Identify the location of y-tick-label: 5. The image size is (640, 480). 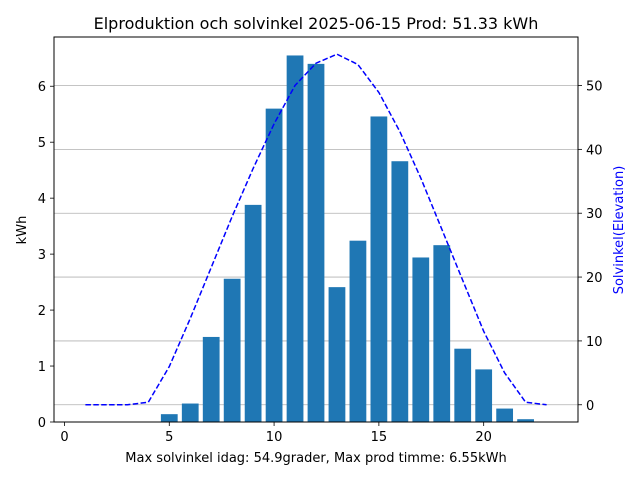
(42, 143).